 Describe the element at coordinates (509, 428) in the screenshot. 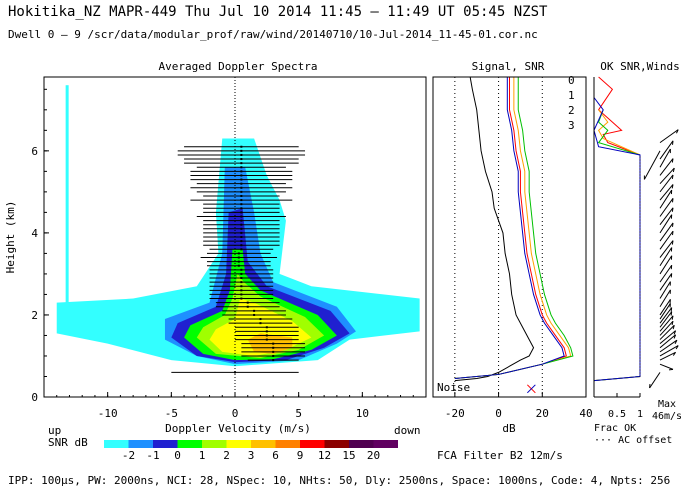

I see `snr-xlabel: dB` at that location.